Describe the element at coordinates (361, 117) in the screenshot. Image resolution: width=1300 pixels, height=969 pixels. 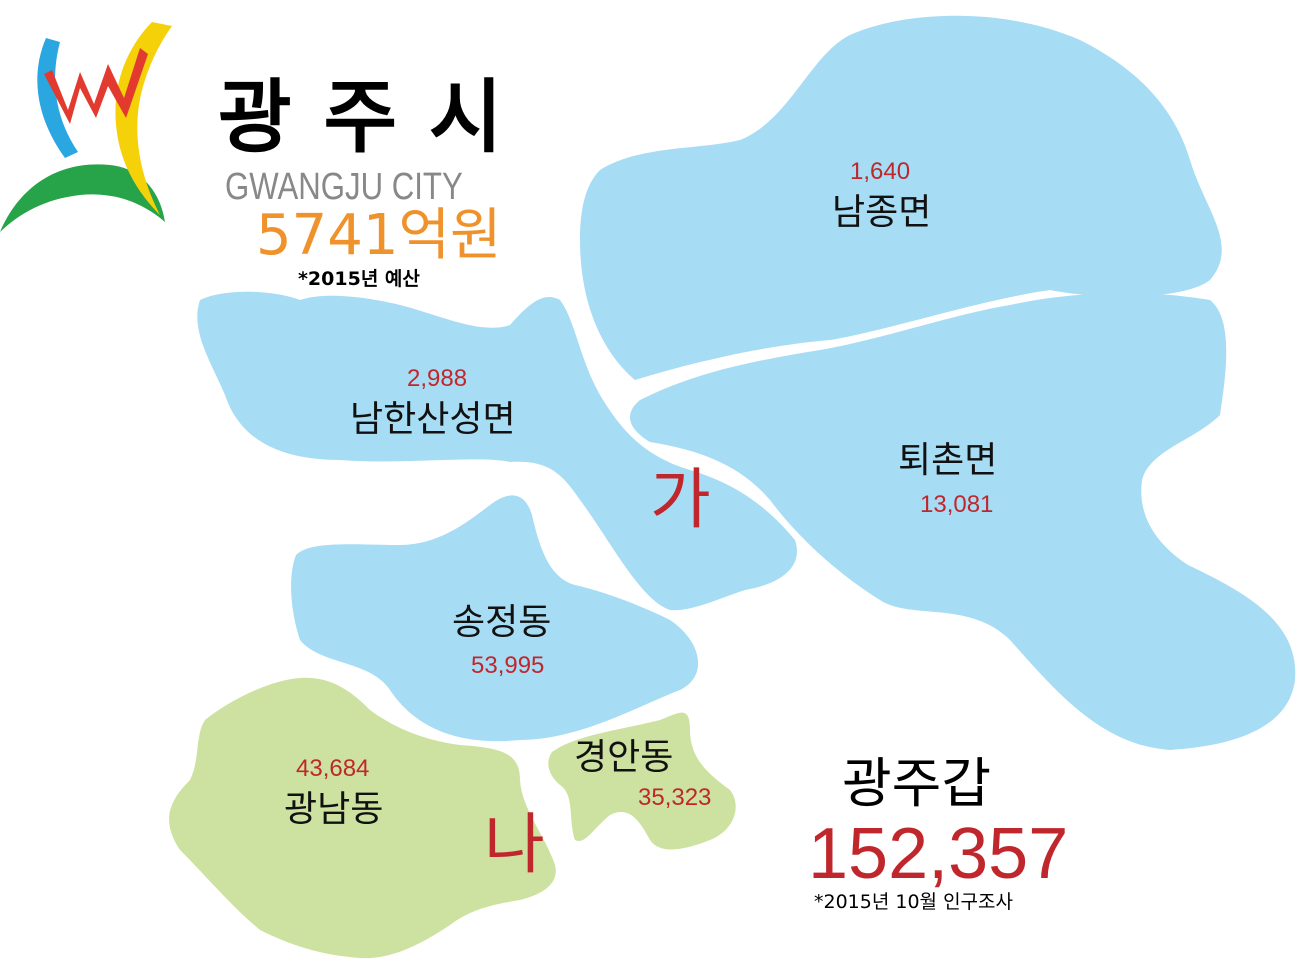
I see `city-title: 광 주 시` at that location.